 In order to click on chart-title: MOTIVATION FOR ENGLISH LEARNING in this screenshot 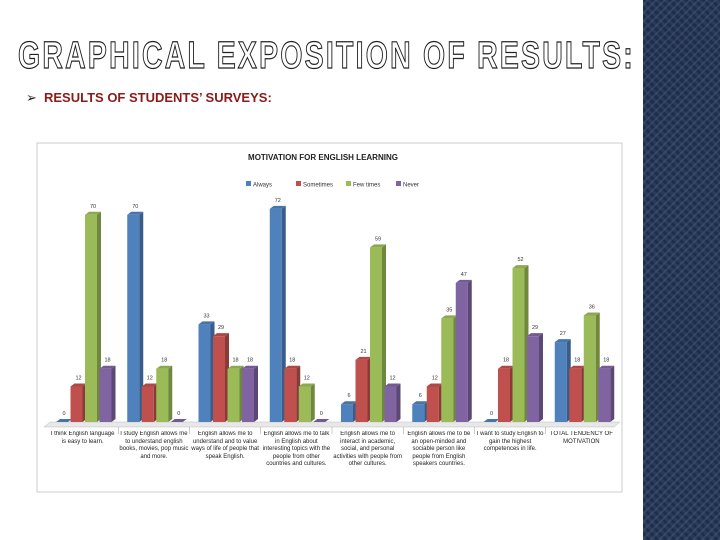, I will do `click(323, 157)`.